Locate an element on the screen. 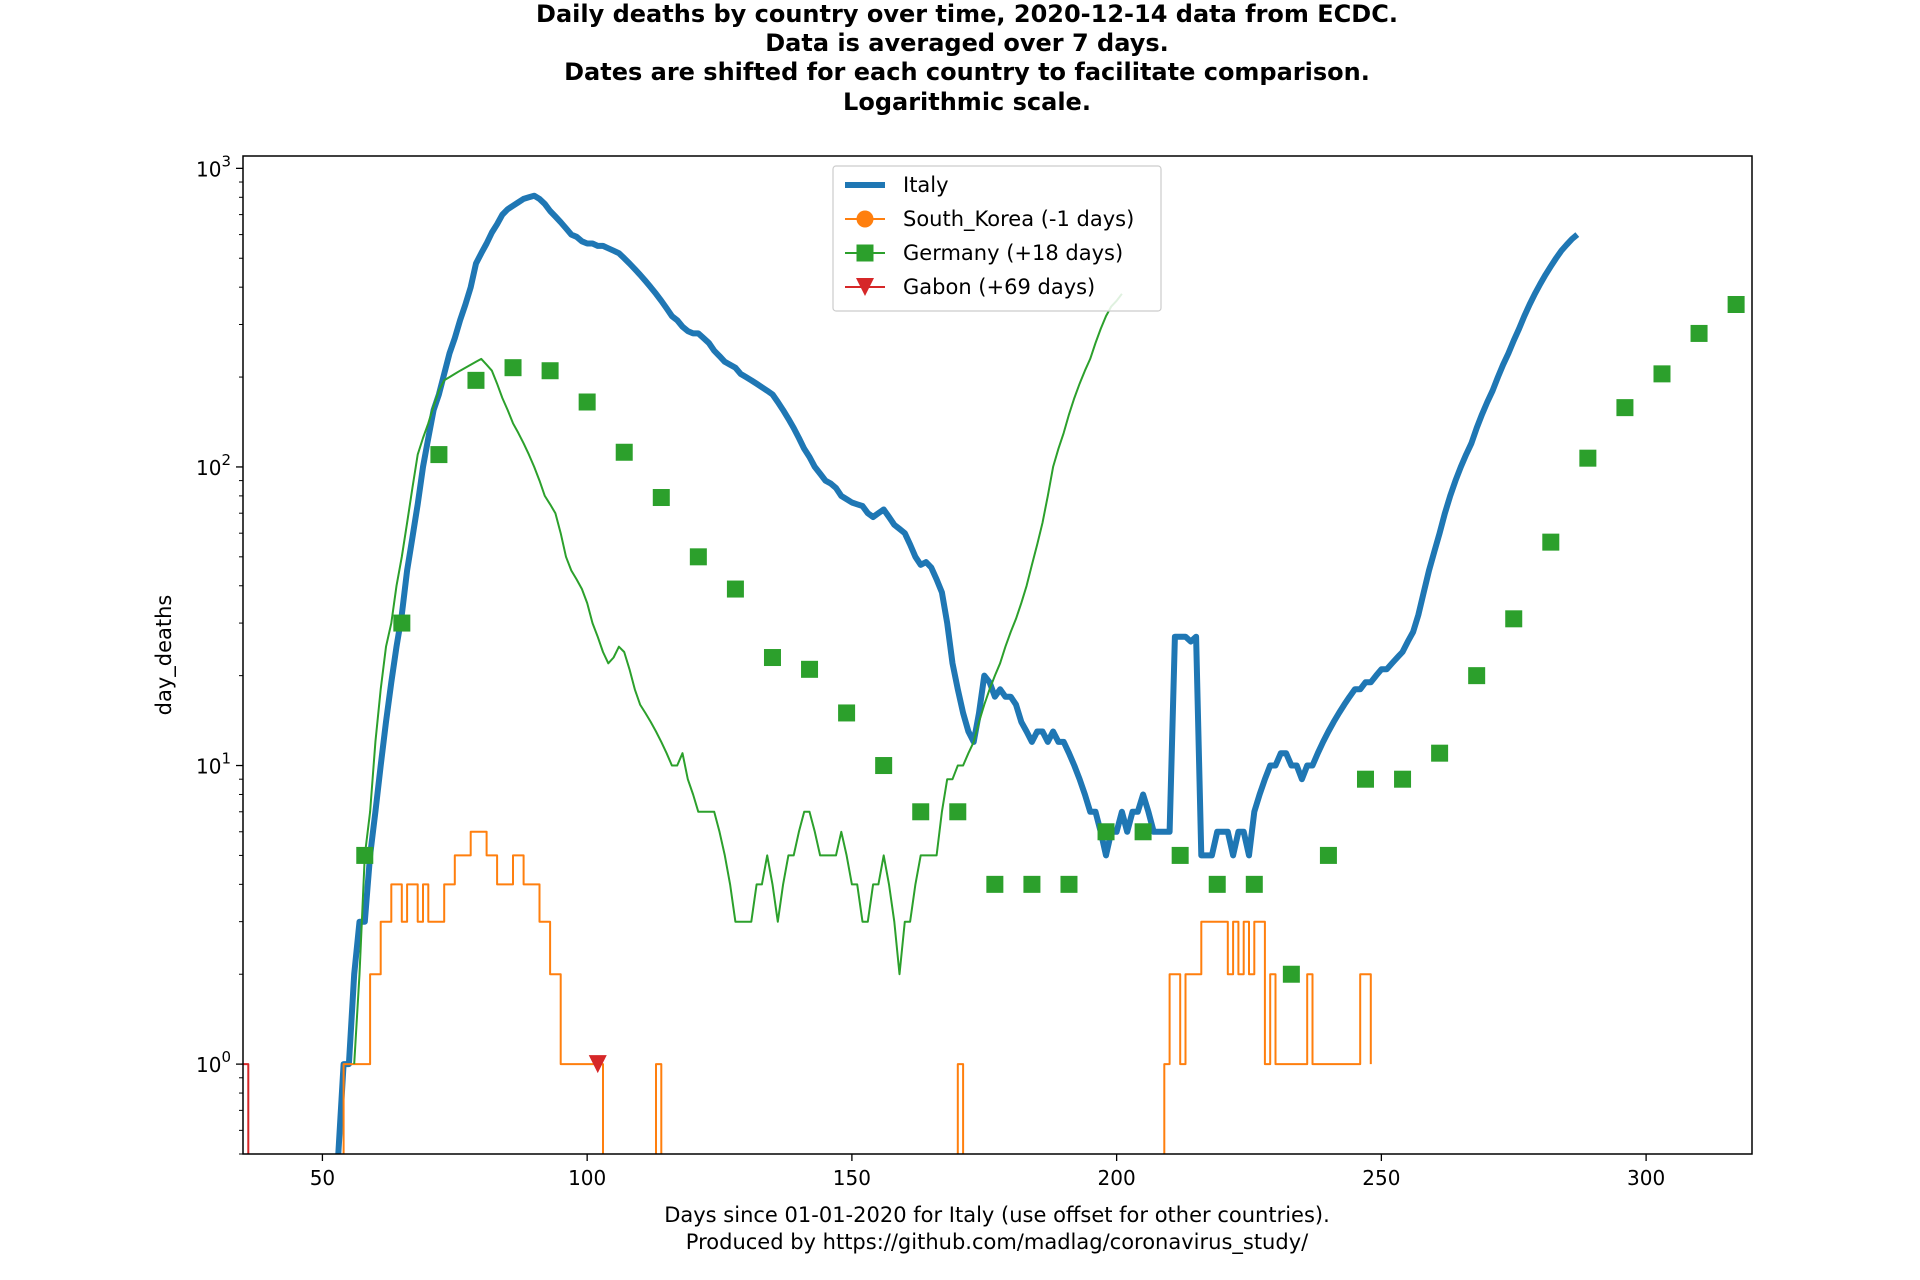  legend-label-0: Italy is located at coordinates (926, 185).